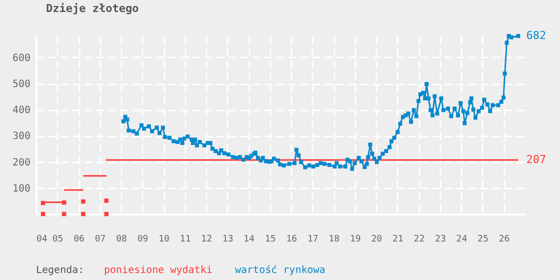 This screenshot has width=560, height=280. I want to click on legend-title: Legenda:, so click(60, 270).